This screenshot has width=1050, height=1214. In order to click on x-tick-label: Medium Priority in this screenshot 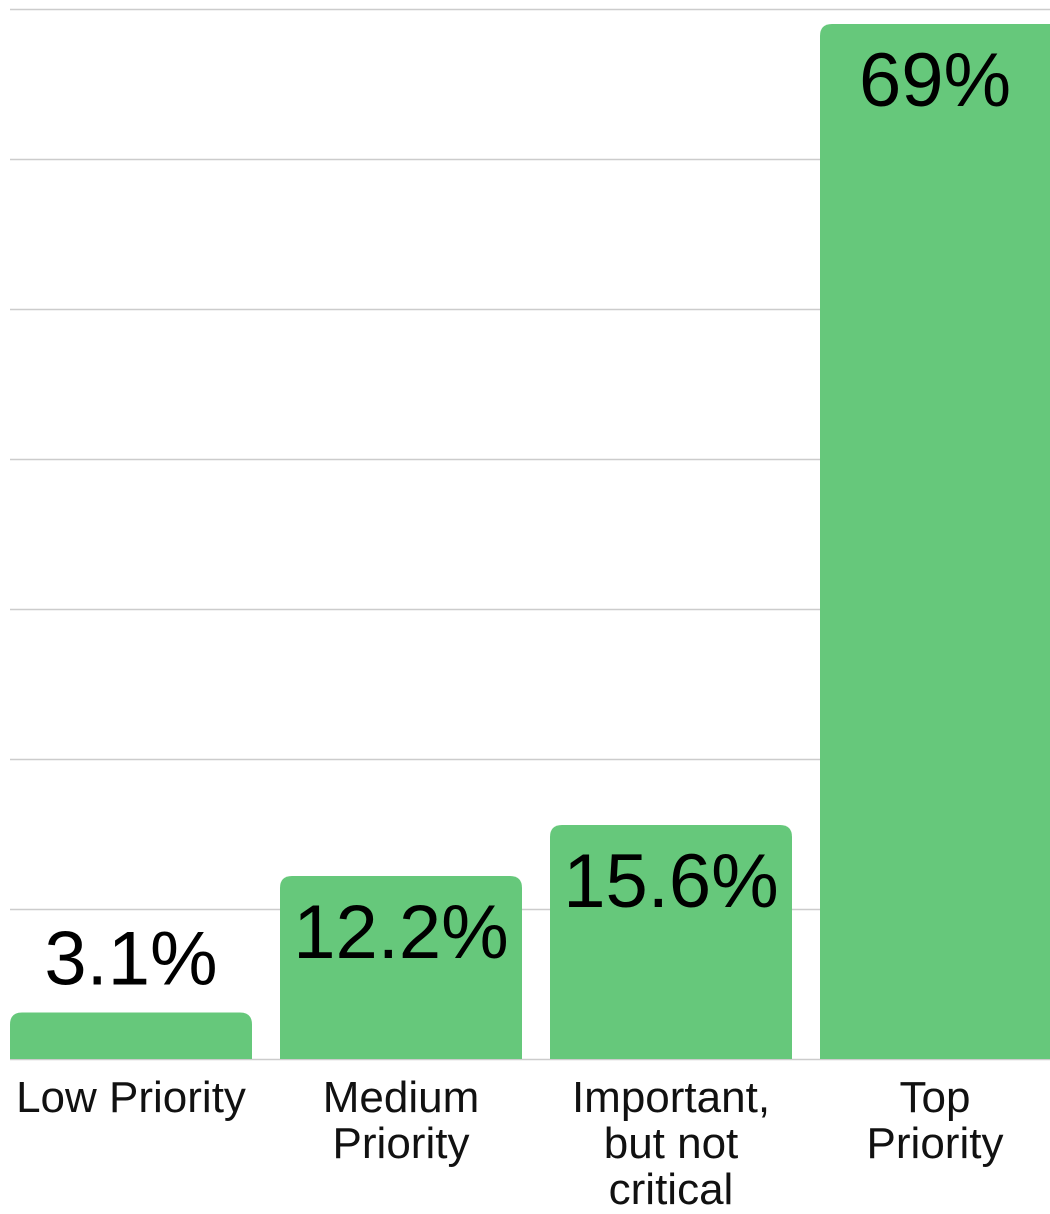, I will do `click(401, 1120)`.